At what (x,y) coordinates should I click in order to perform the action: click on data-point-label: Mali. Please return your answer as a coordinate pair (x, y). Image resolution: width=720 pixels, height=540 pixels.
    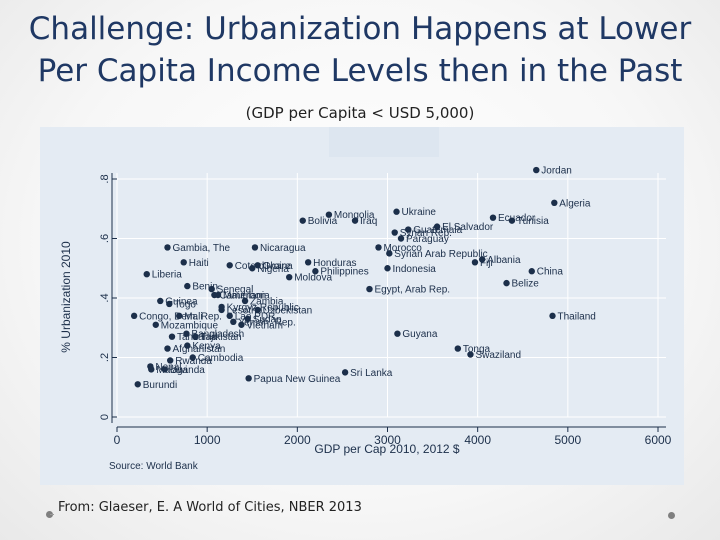
    Looking at the image, I should click on (193, 316).